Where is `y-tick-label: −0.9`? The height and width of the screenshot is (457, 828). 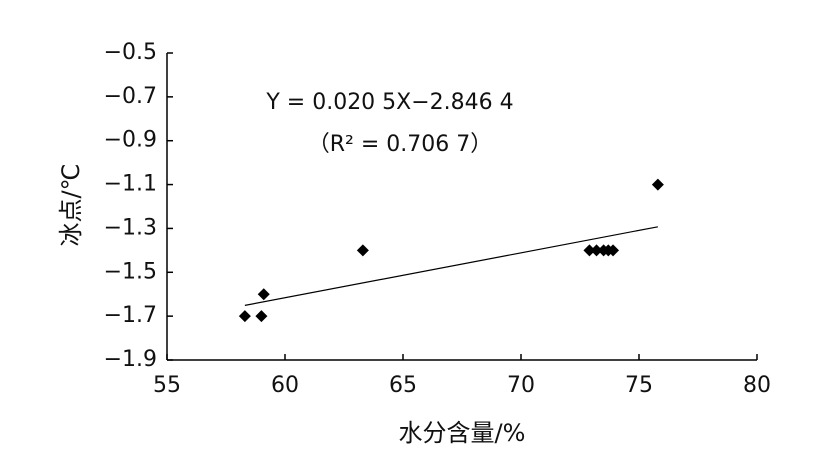
y-tick-label: −0.9 is located at coordinates (130, 140).